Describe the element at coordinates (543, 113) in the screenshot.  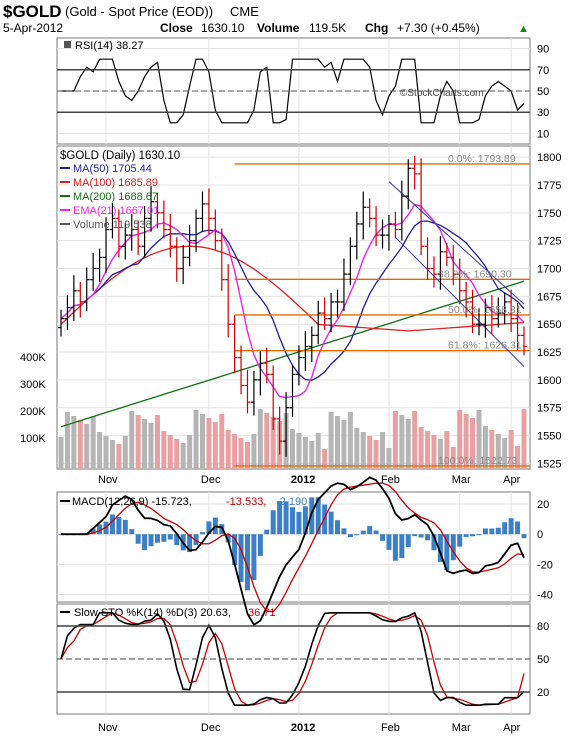
I see `rsi-tick-label: 30` at that location.